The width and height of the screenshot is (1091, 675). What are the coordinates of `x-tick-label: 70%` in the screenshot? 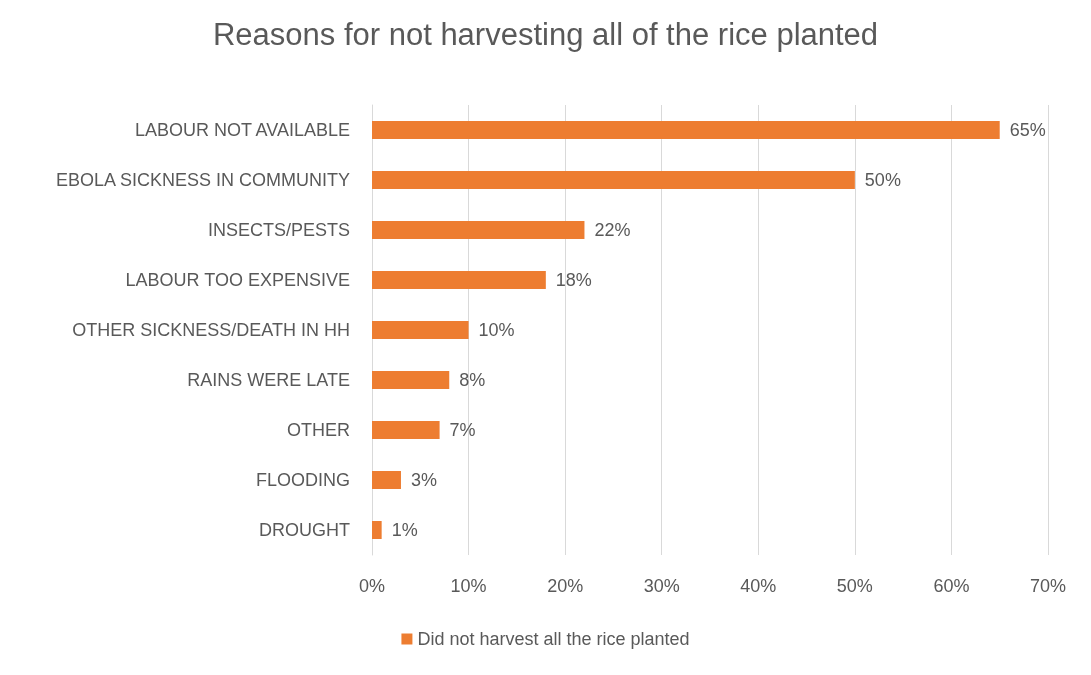 It's located at (1048, 586).